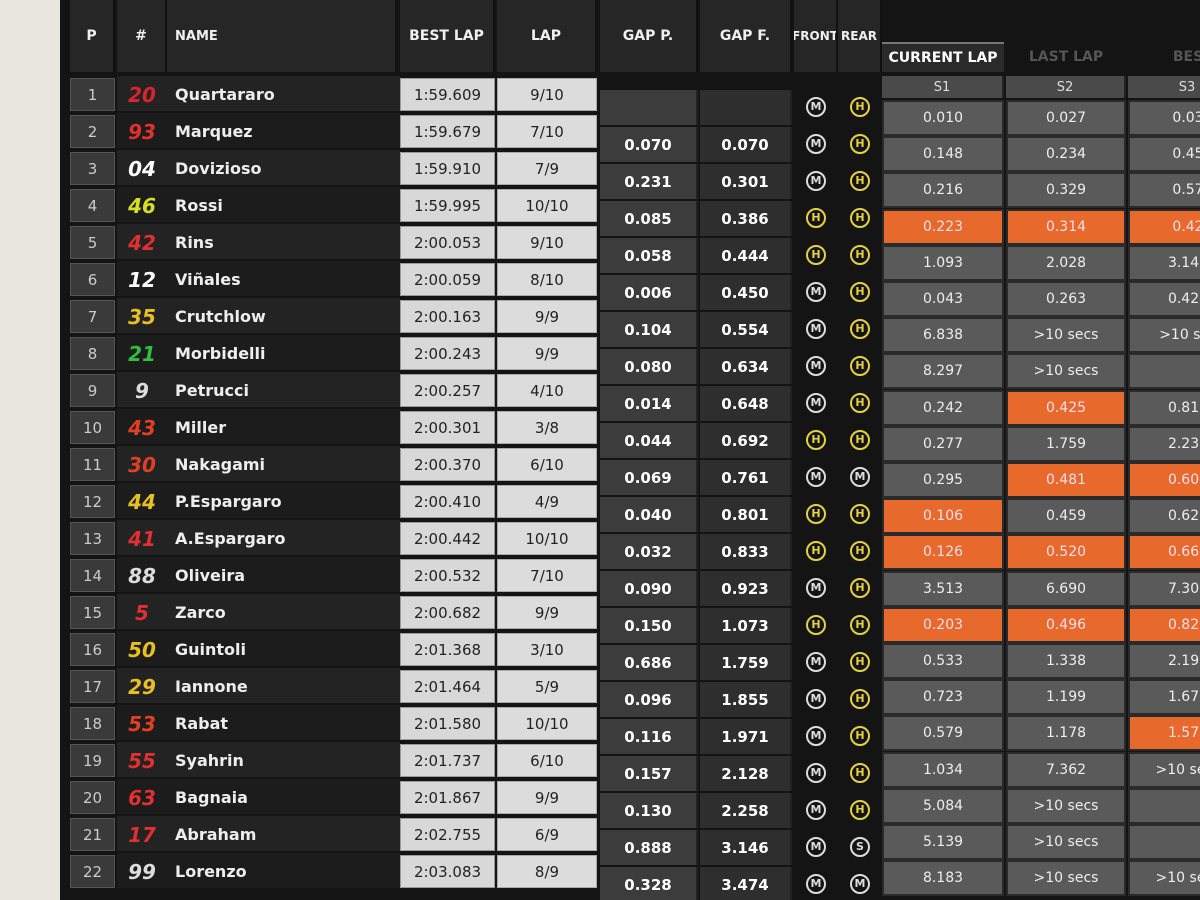 This screenshot has height=900, width=1200. What do you see at coordinates (649, 883) in the screenshot?
I see `gap-previous: 0.328` at bounding box center [649, 883].